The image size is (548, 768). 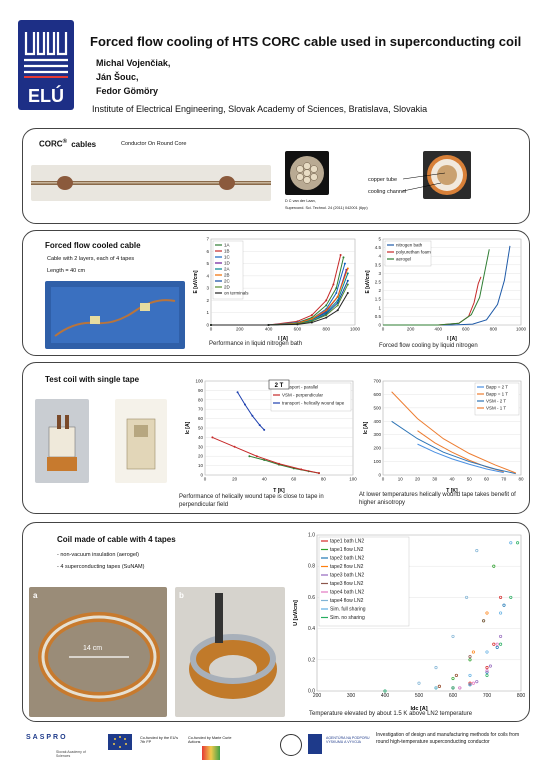 What do you see at coordinates (227, 257) in the screenshot?
I see `legend-label: 1C` at bounding box center [227, 257].